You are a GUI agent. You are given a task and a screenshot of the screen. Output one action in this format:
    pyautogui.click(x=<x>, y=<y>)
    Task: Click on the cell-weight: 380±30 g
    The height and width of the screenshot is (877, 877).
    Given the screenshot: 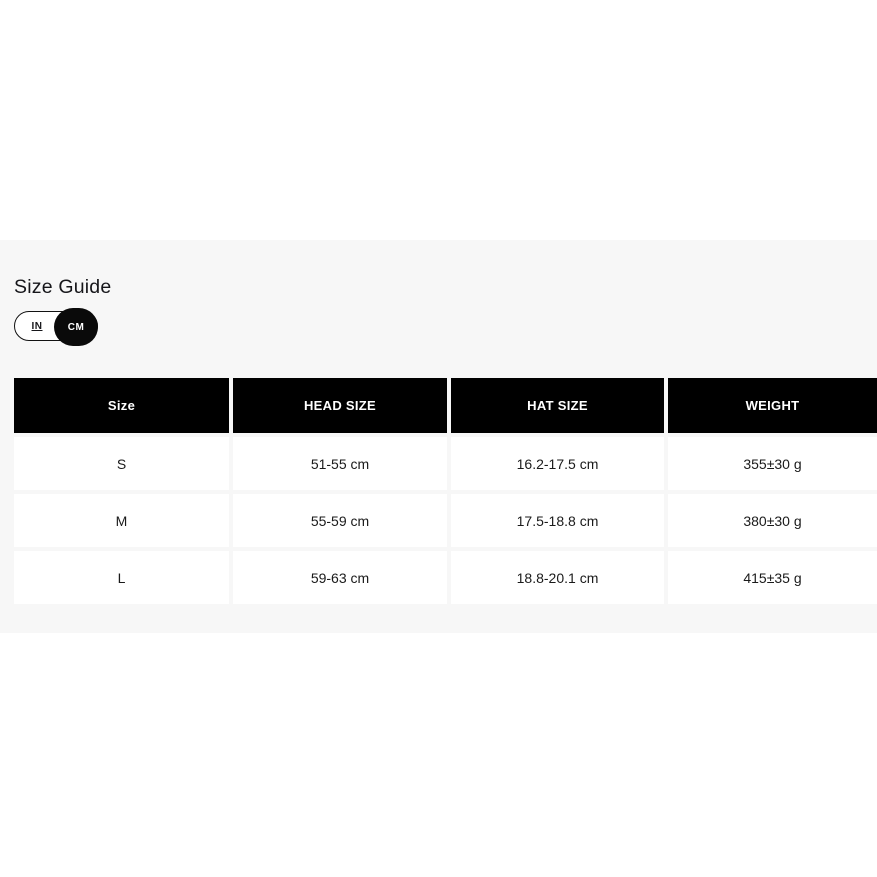 What is the action you would take?
    pyautogui.click(x=772, y=520)
    